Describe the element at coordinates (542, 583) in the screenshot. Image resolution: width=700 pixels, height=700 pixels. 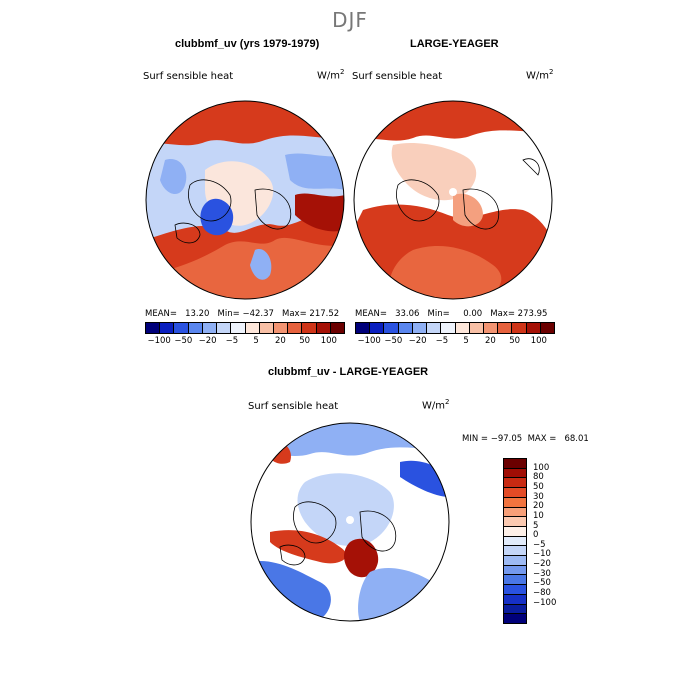
I see `colorbar-label: −50` at that location.